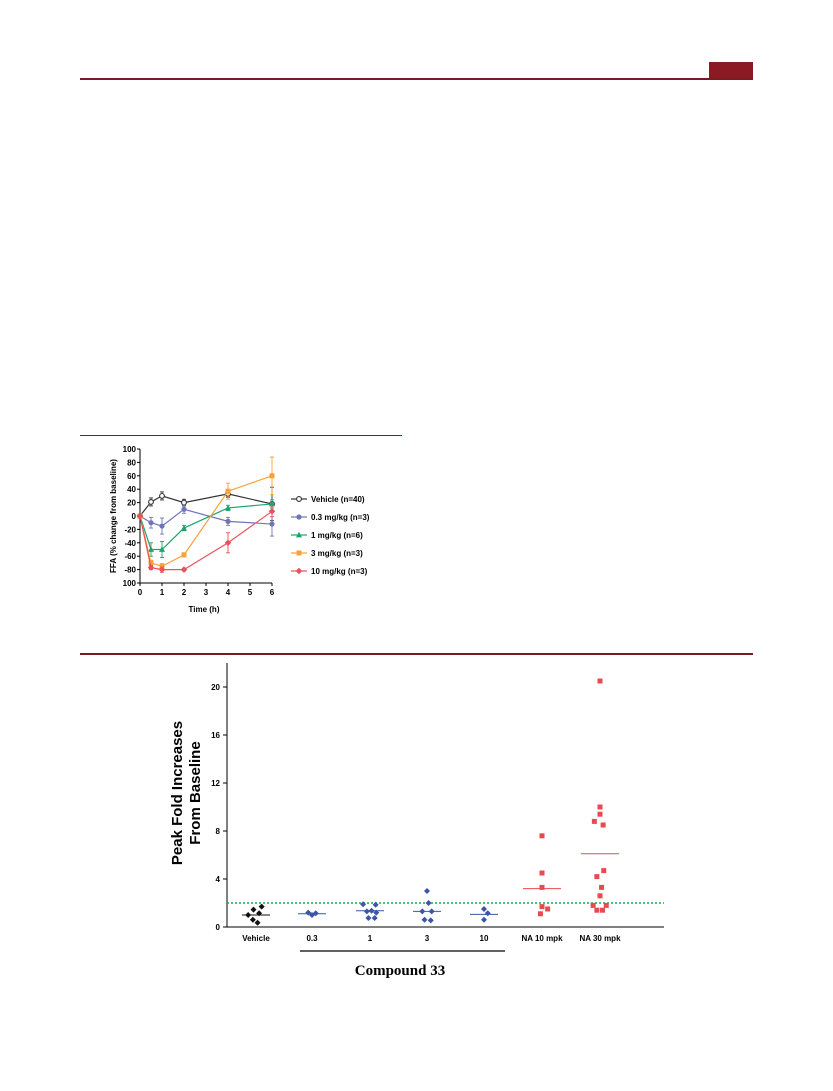 The width and height of the screenshot is (833, 1091). What do you see at coordinates (328, 499) in the screenshot?
I see `legend-item-0: Vehicle (n=40)` at bounding box center [328, 499].